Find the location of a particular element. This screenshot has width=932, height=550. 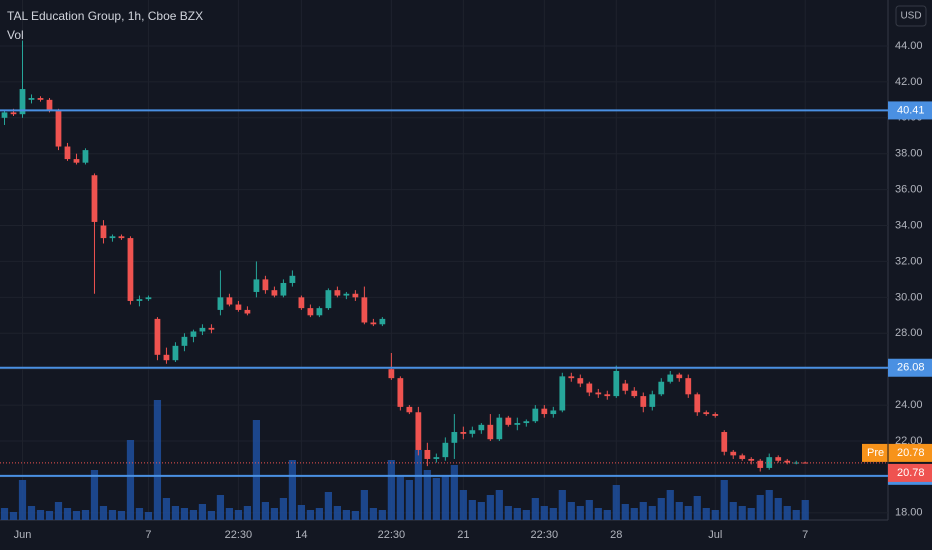

y-tick-label: 24.00 is located at coordinates (909, 405).